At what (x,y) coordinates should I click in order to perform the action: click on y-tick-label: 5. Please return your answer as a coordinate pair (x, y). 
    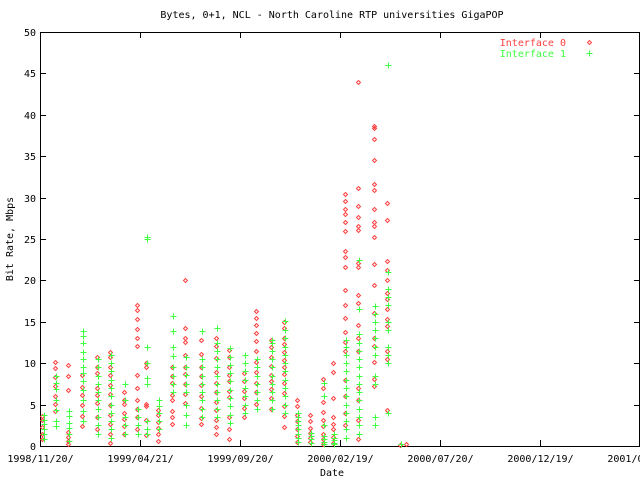
    Looking at the image, I should click on (33, 406).